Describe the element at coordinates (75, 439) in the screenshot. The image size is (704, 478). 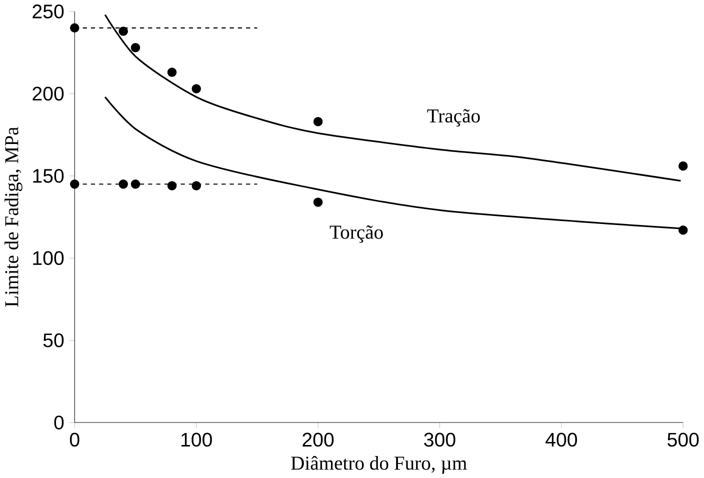
I see `x-tick-label: 0` at that location.